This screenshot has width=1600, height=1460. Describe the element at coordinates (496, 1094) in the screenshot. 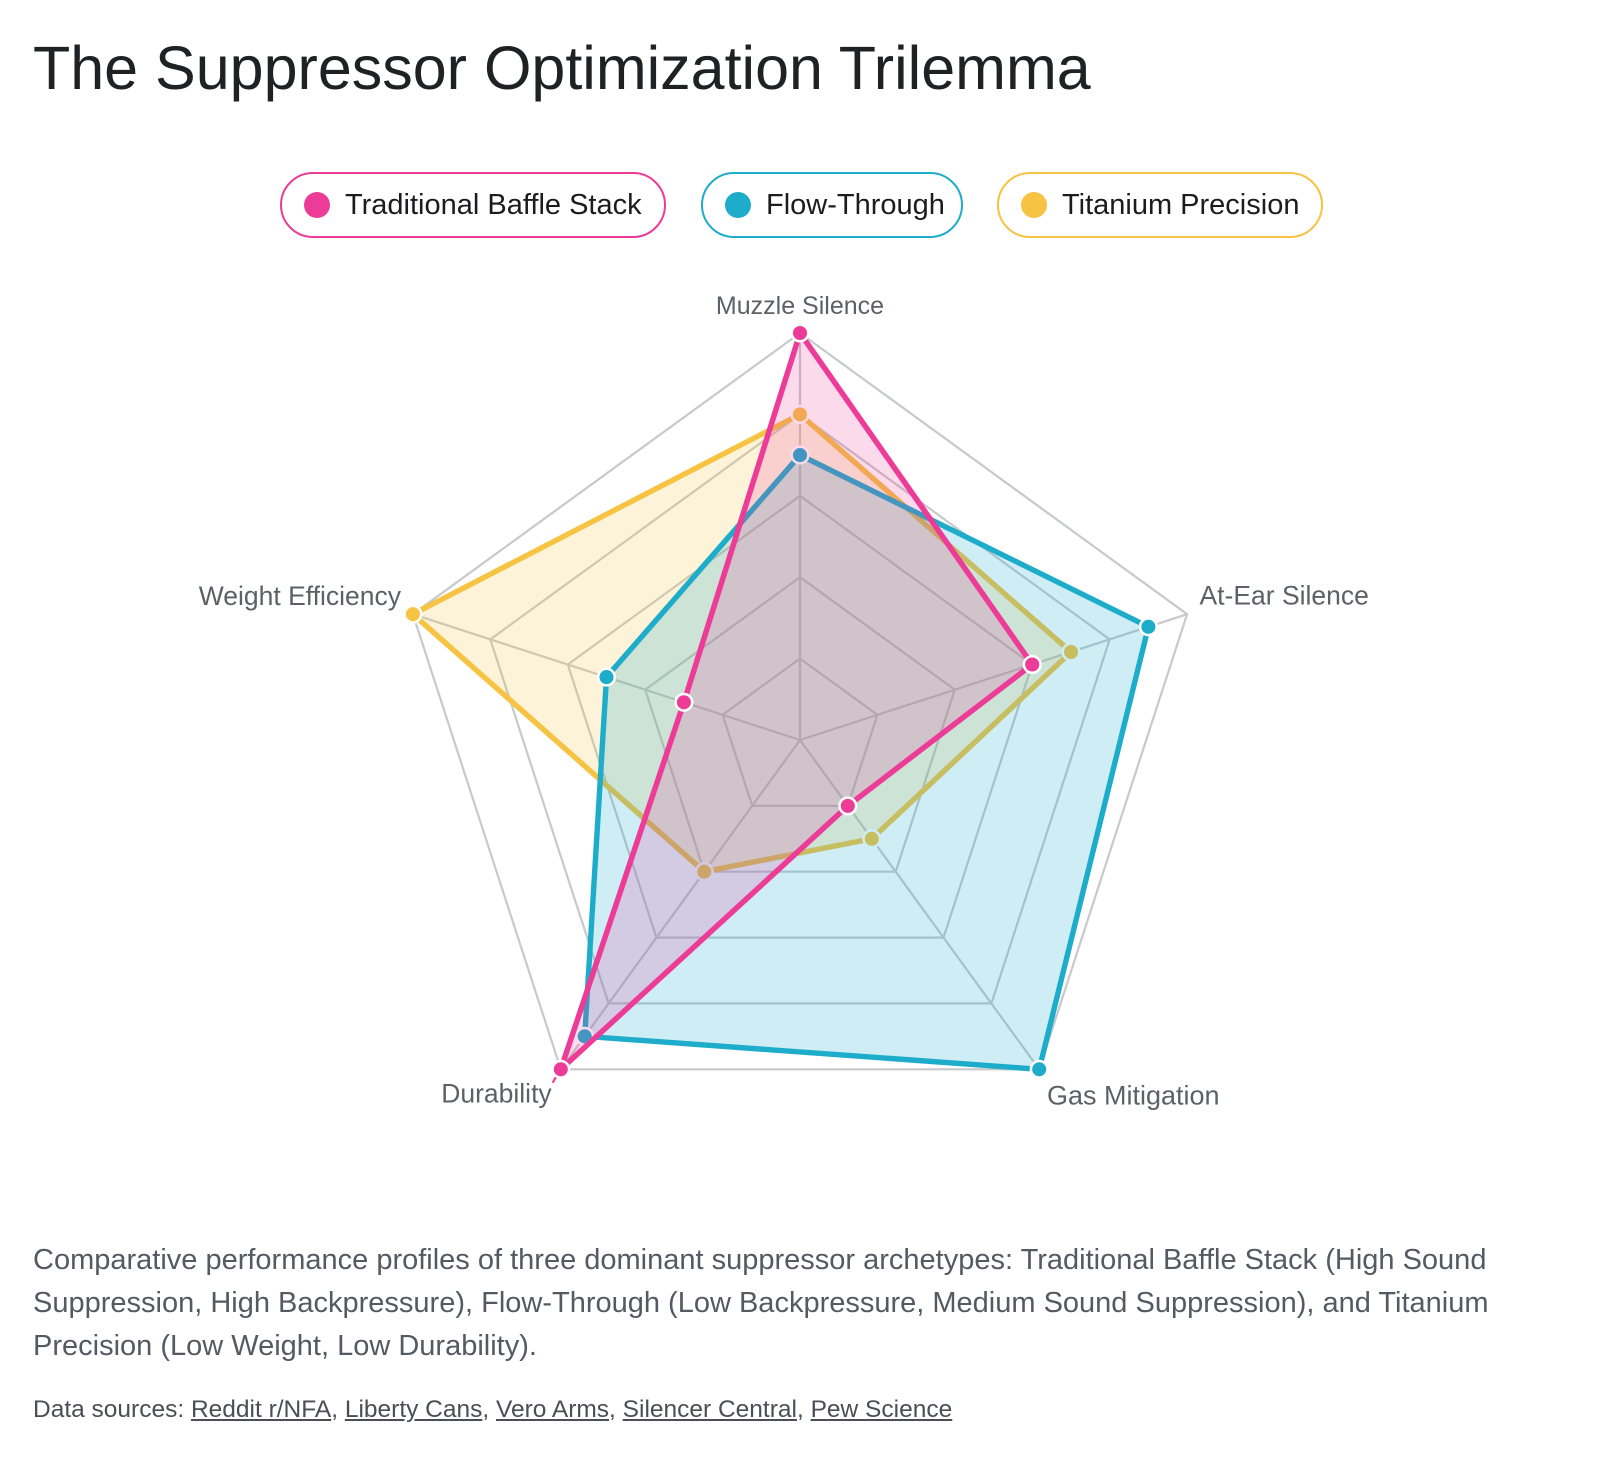

I see `svg-text: Durability` at that location.